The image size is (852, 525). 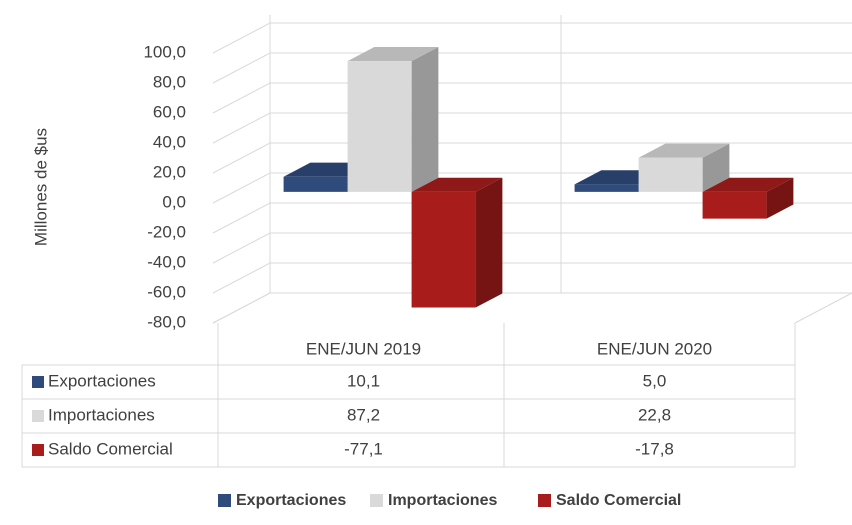 What do you see at coordinates (363, 380) in the screenshot?
I see `table-cell: 10,1` at bounding box center [363, 380].